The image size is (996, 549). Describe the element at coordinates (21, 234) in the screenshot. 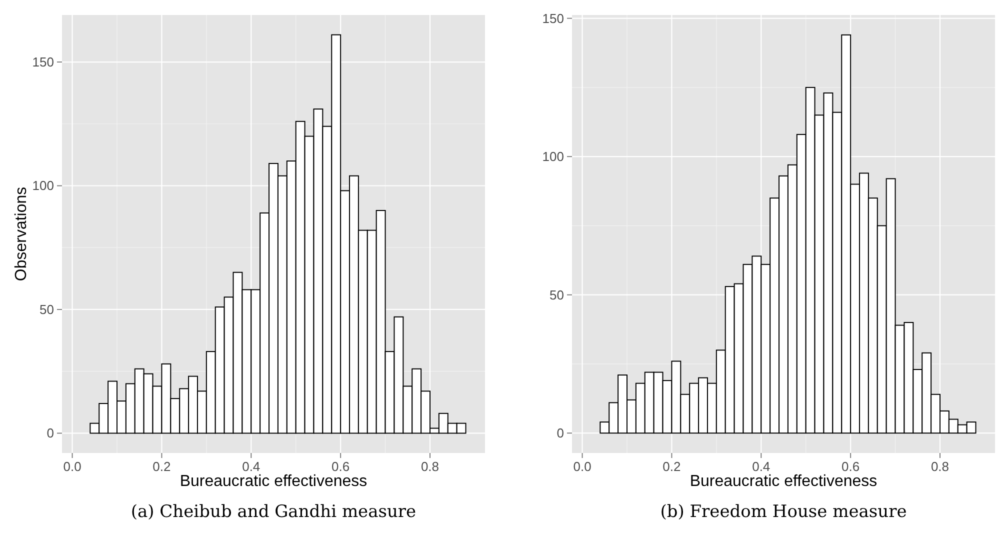

I see `y-axis-title: Observations` at that location.